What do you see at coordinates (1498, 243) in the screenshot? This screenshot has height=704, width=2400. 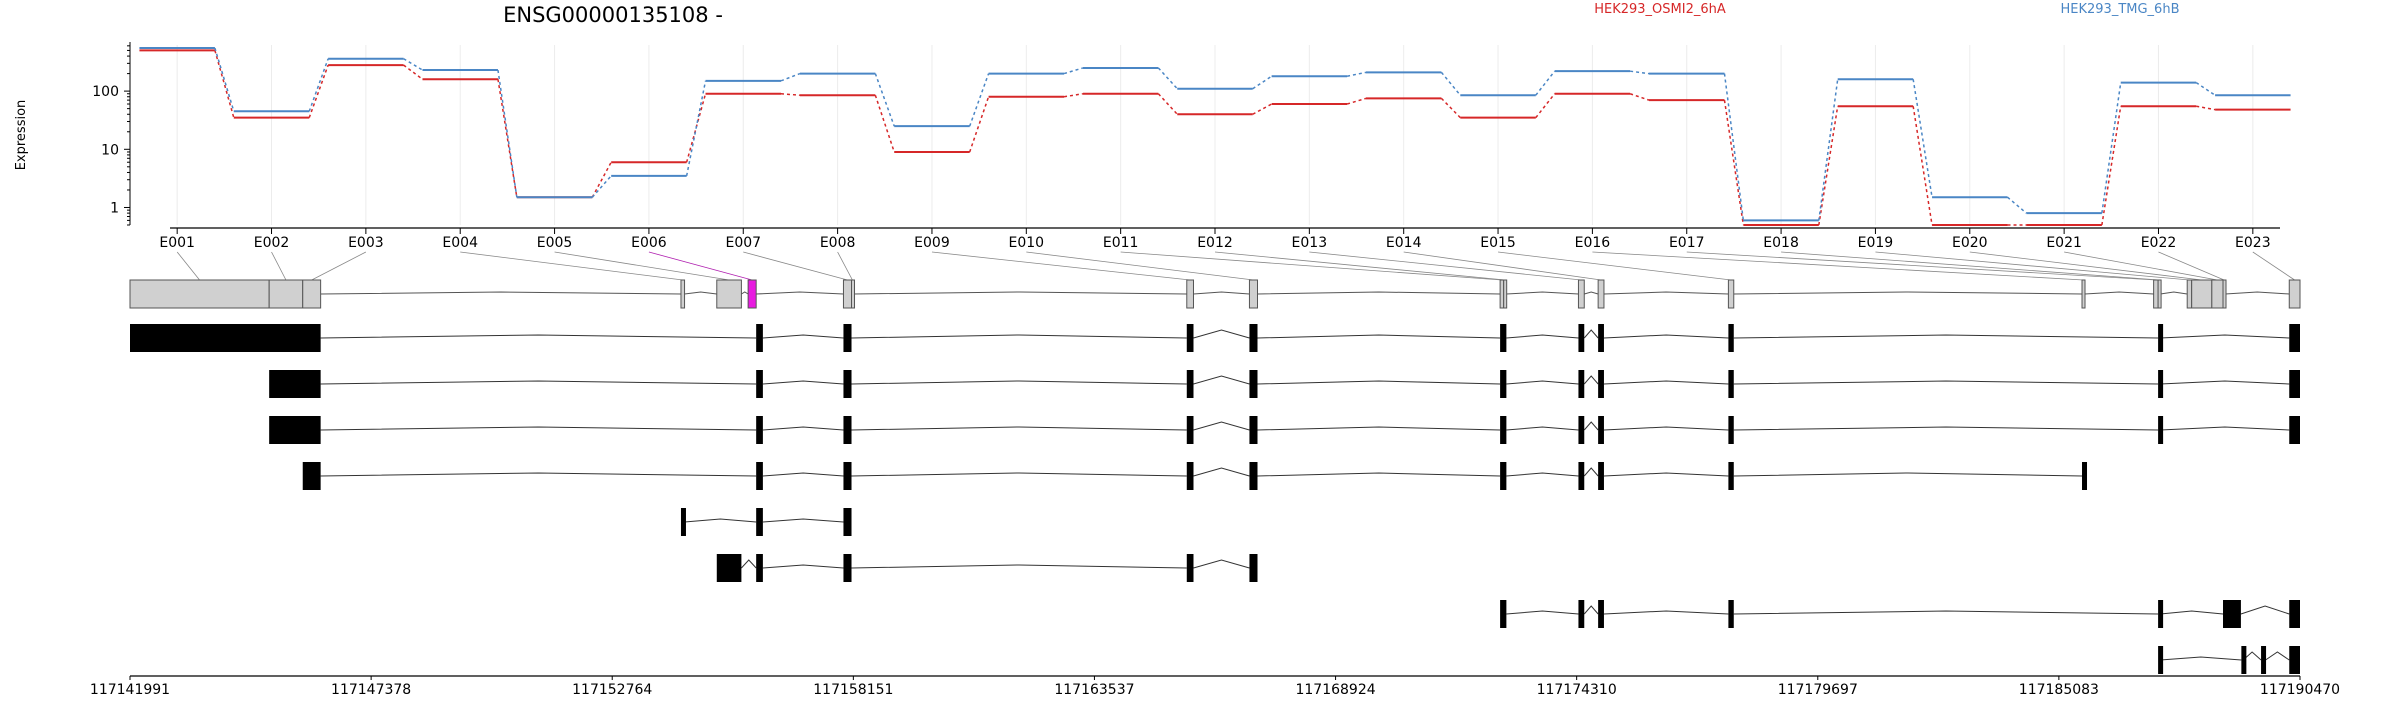 I see `x-tick-label-E015: E015` at bounding box center [1498, 243].